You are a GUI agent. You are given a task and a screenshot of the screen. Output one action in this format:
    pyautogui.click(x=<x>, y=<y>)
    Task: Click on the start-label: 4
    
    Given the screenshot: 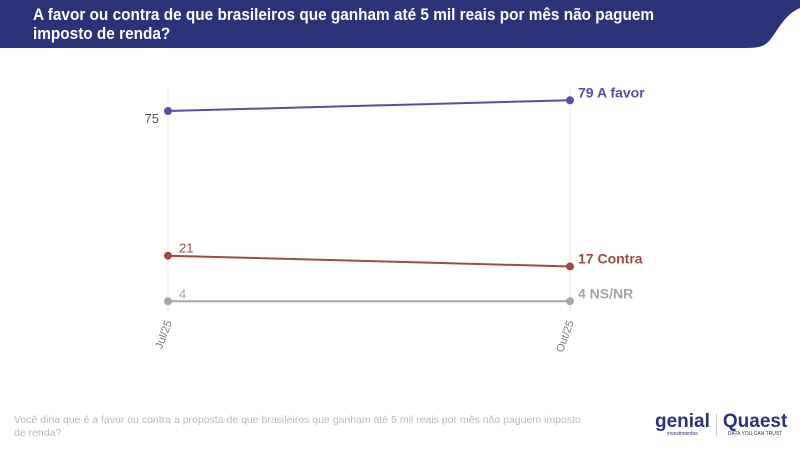 What is the action you would take?
    pyautogui.click(x=182, y=293)
    